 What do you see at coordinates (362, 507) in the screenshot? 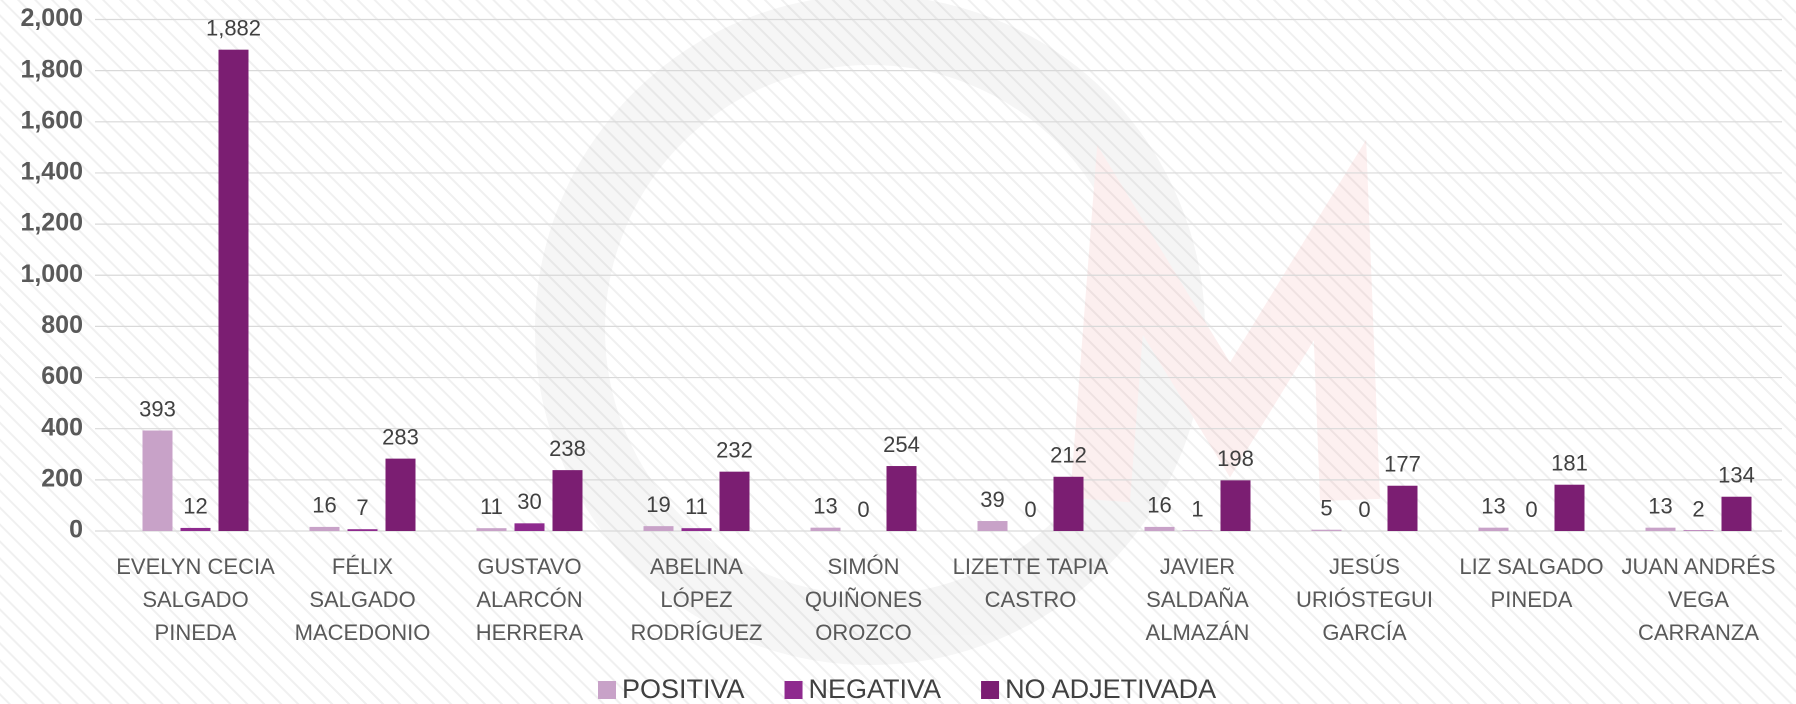
I see `data-label: 7` at bounding box center [362, 507].